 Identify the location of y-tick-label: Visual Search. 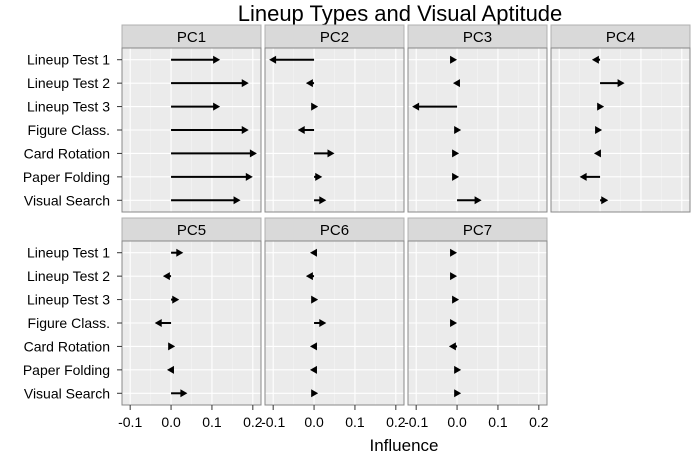
(67, 200).